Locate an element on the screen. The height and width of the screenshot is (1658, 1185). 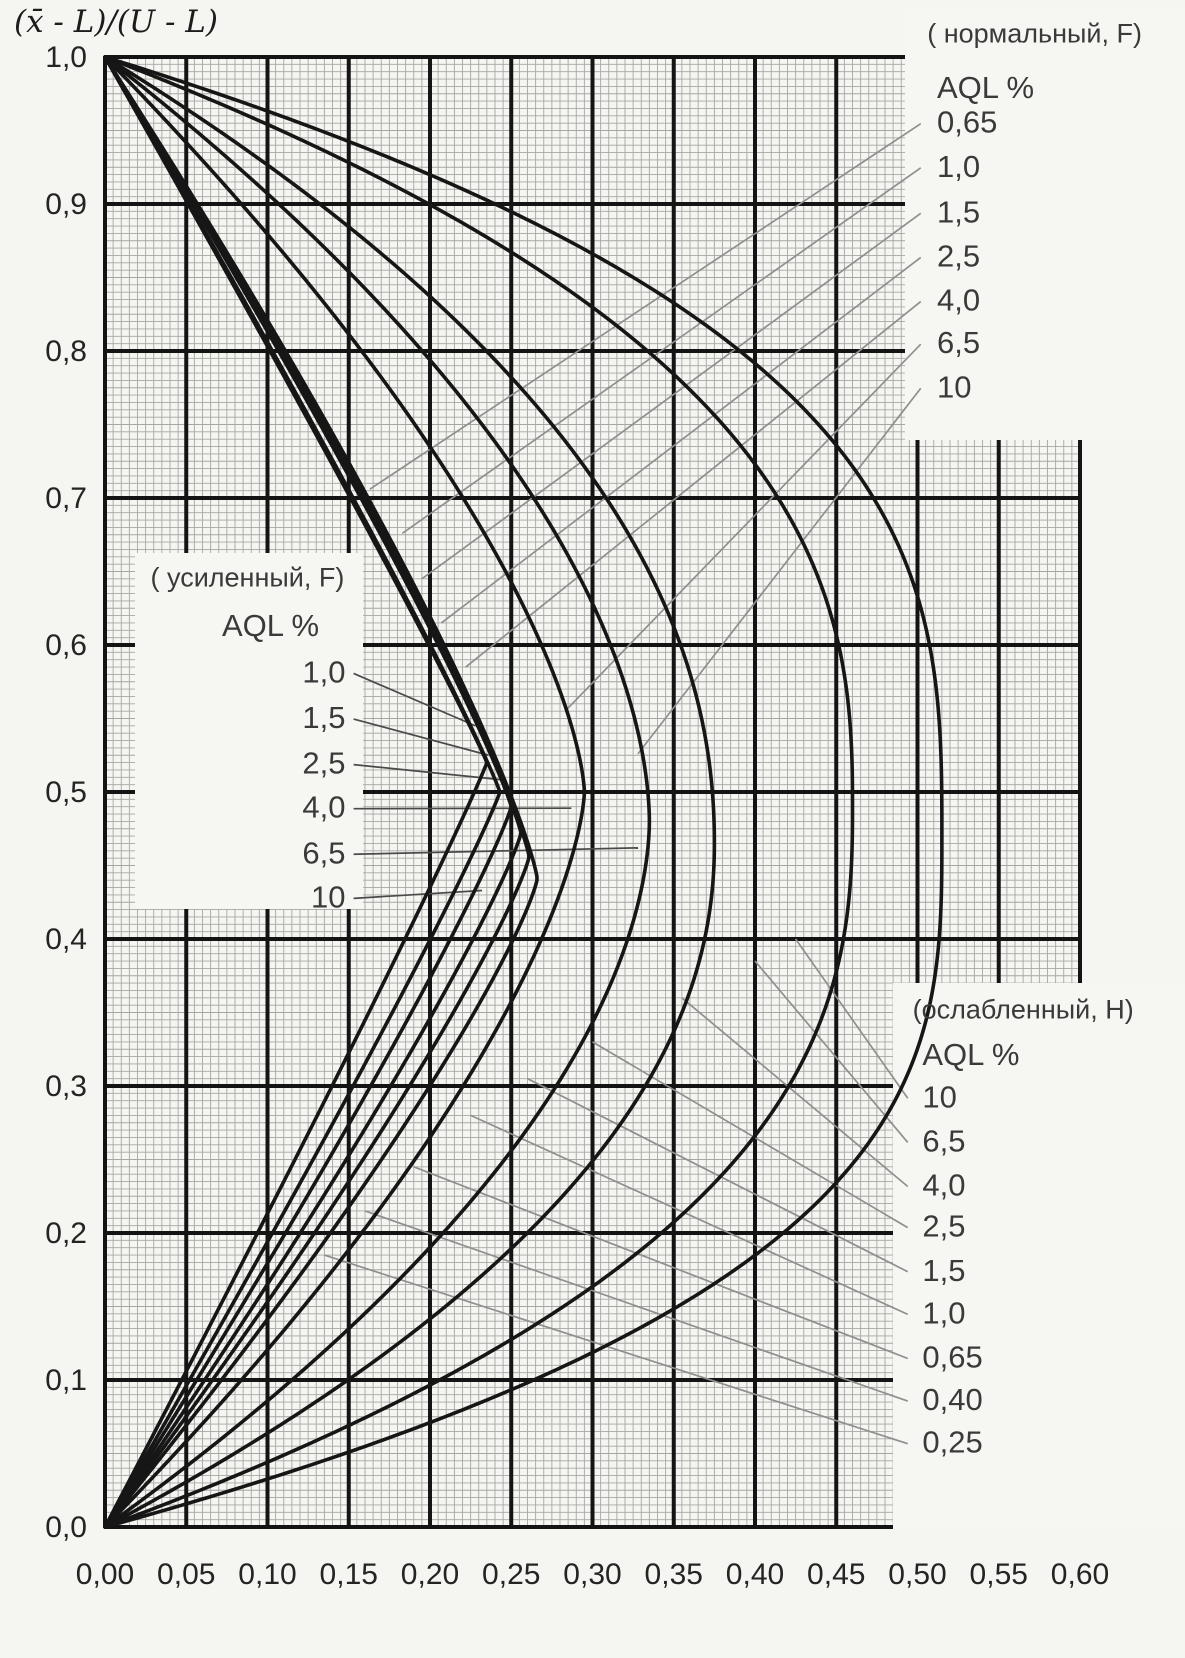
aql-value-normal: 1,0 is located at coordinates (958, 166).